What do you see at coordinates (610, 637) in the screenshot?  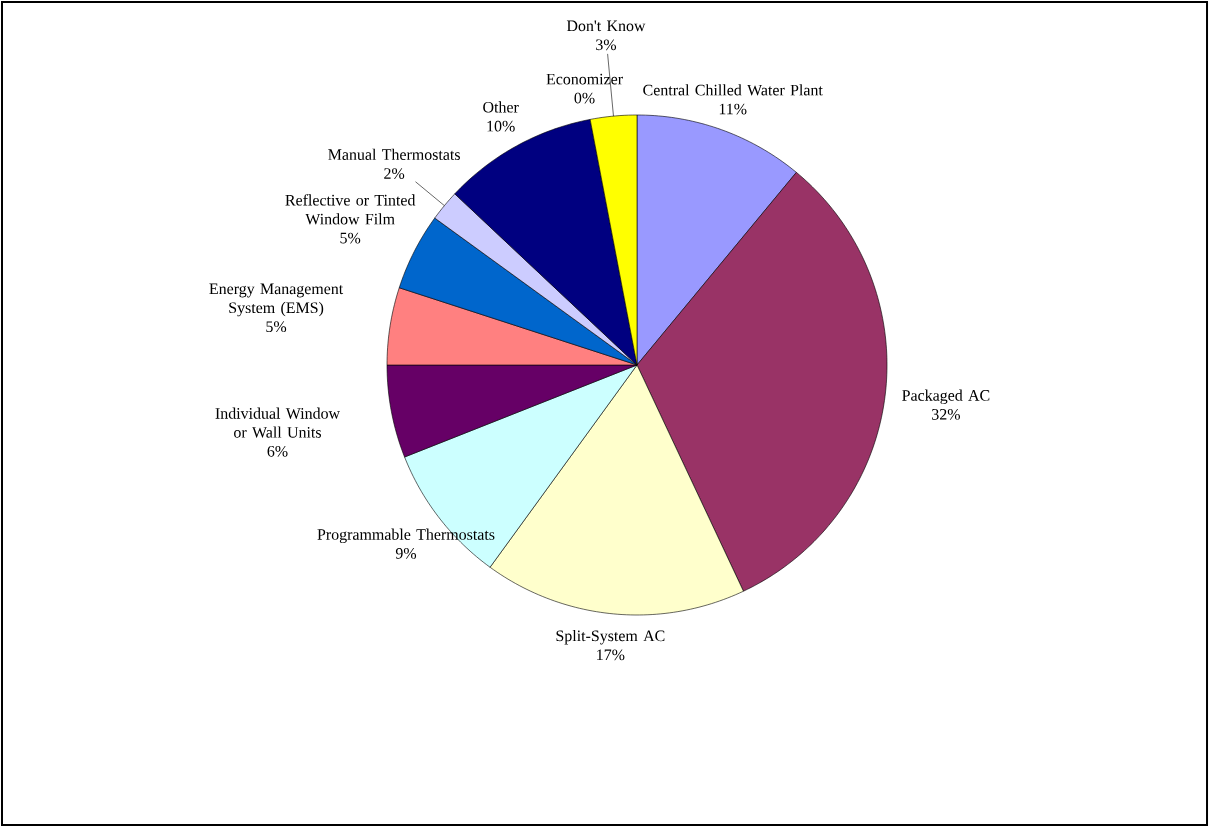 I see `slice-label: Split-System AC` at bounding box center [610, 637].